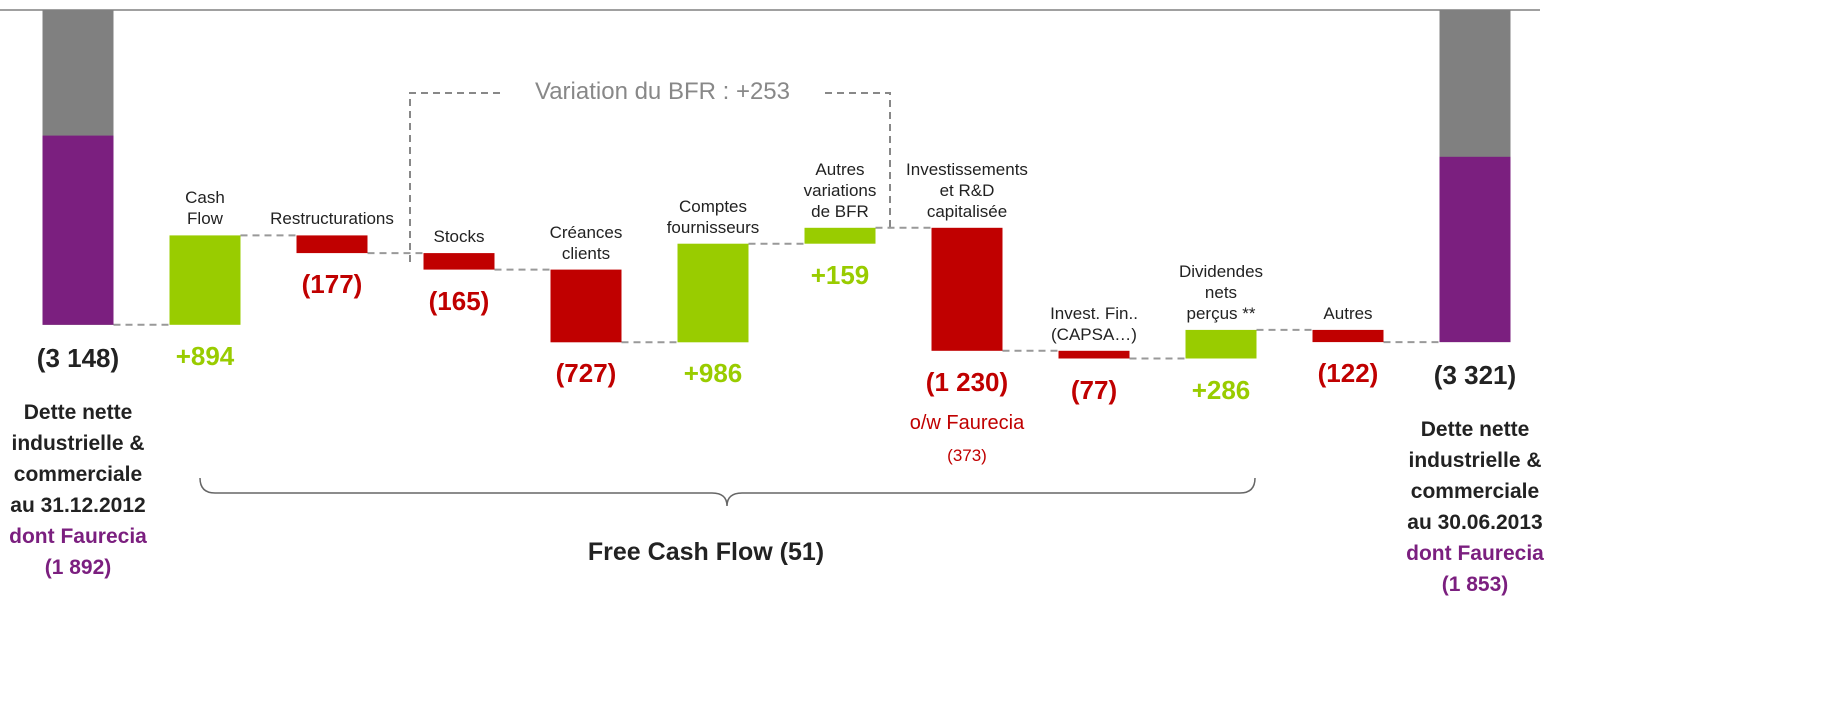 This screenshot has width=1848, height=717. I want to click on category-label: Restructurations, so click(332, 219).